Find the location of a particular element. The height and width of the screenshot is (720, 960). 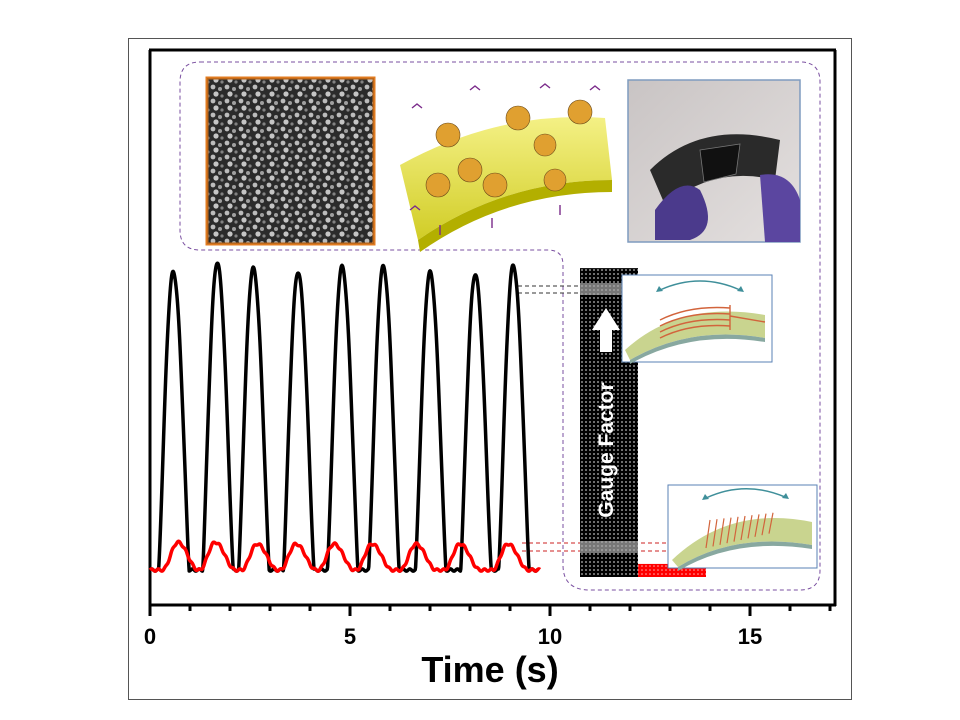

sem-image is located at coordinates (290, 161).